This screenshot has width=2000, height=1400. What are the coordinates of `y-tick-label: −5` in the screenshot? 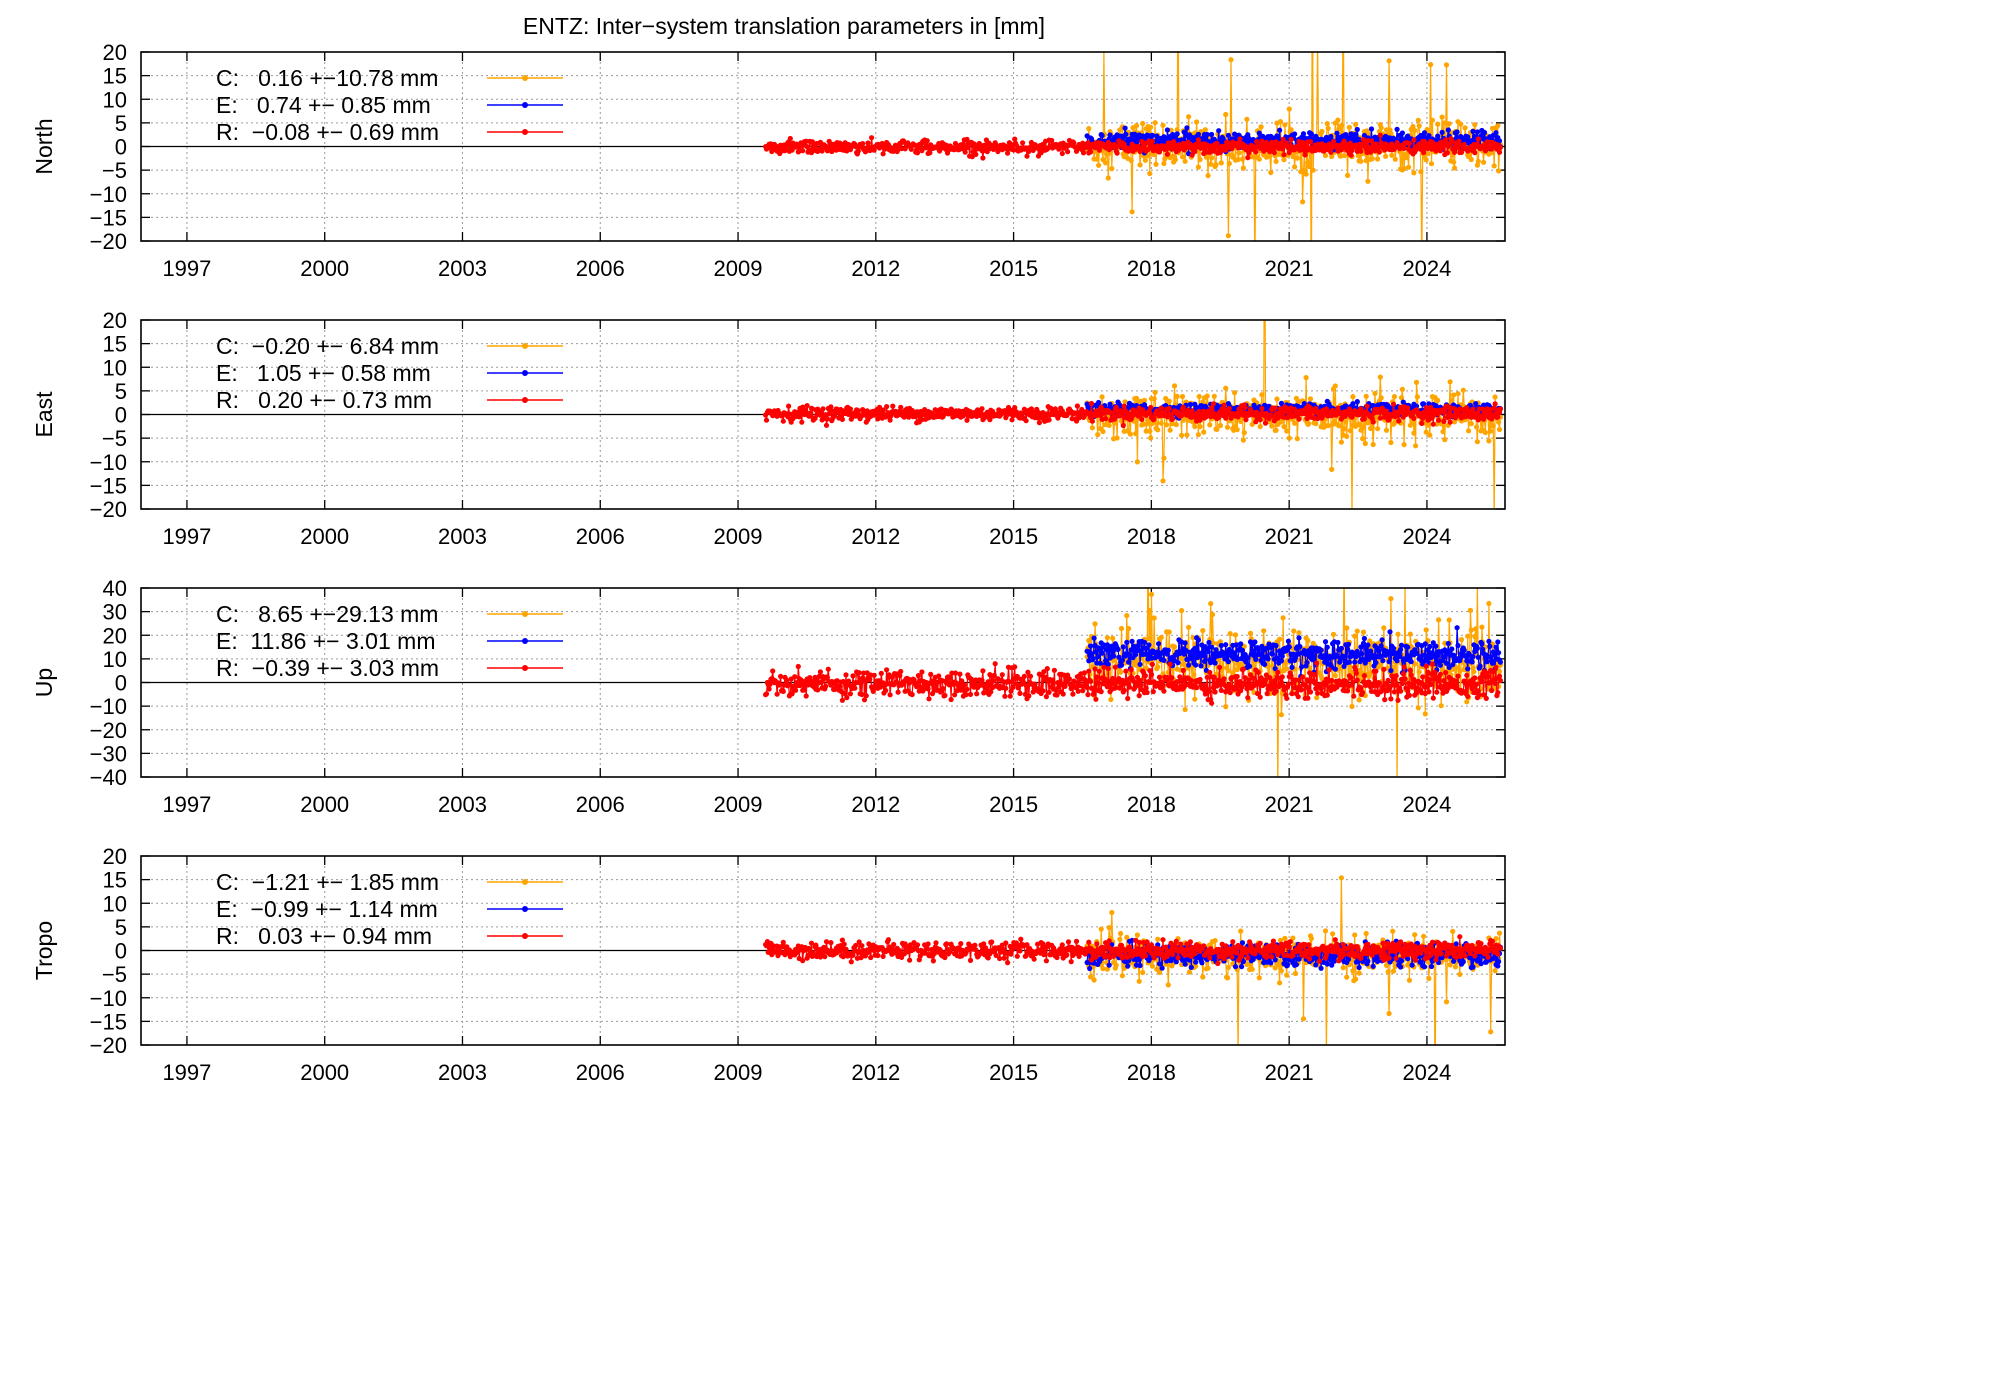 It's located at (114, 170).